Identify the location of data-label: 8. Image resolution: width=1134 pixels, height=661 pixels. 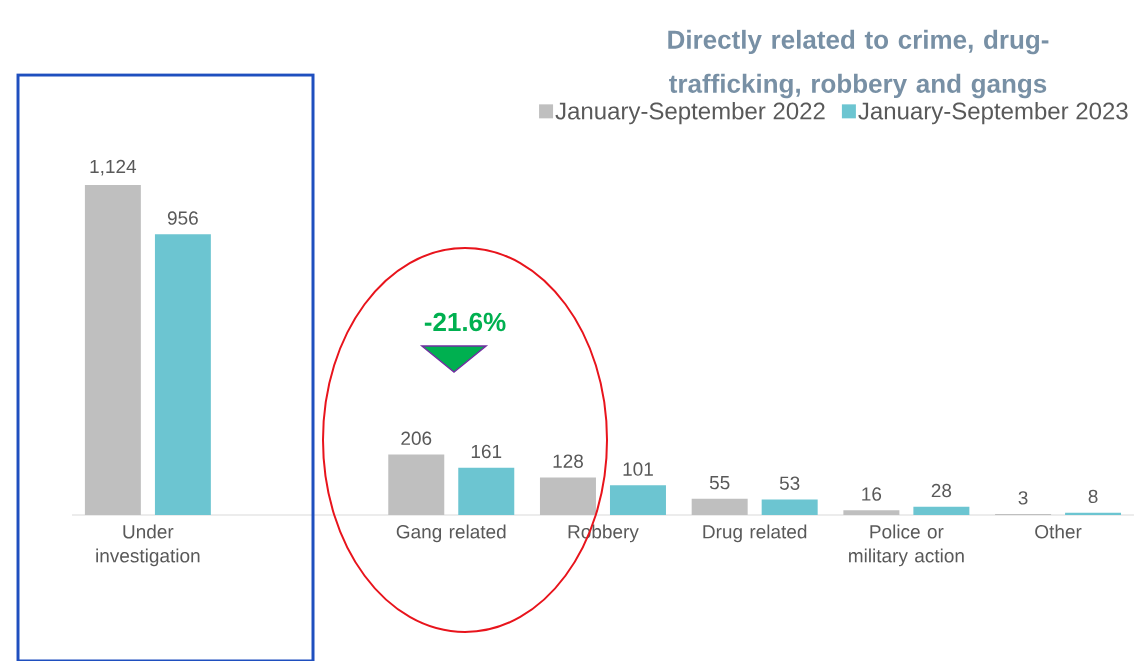
(1093, 496).